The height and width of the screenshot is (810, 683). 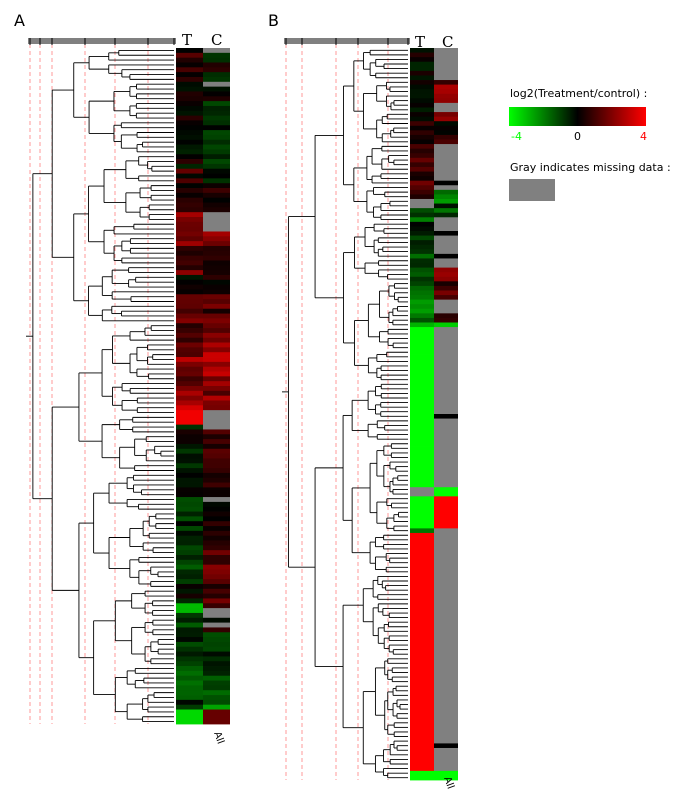 What do you see at coordinates (516, 136) in the screenshot?
I see `legend-tick-min: -4` at bounding box center [516, 136].